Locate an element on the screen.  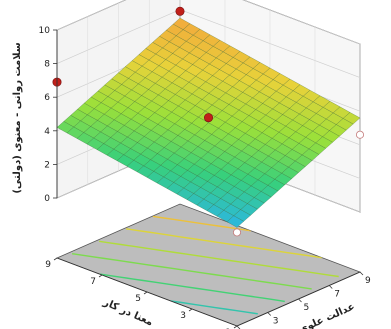
x-tick-label: 7 is located at coordinates (337, 295).